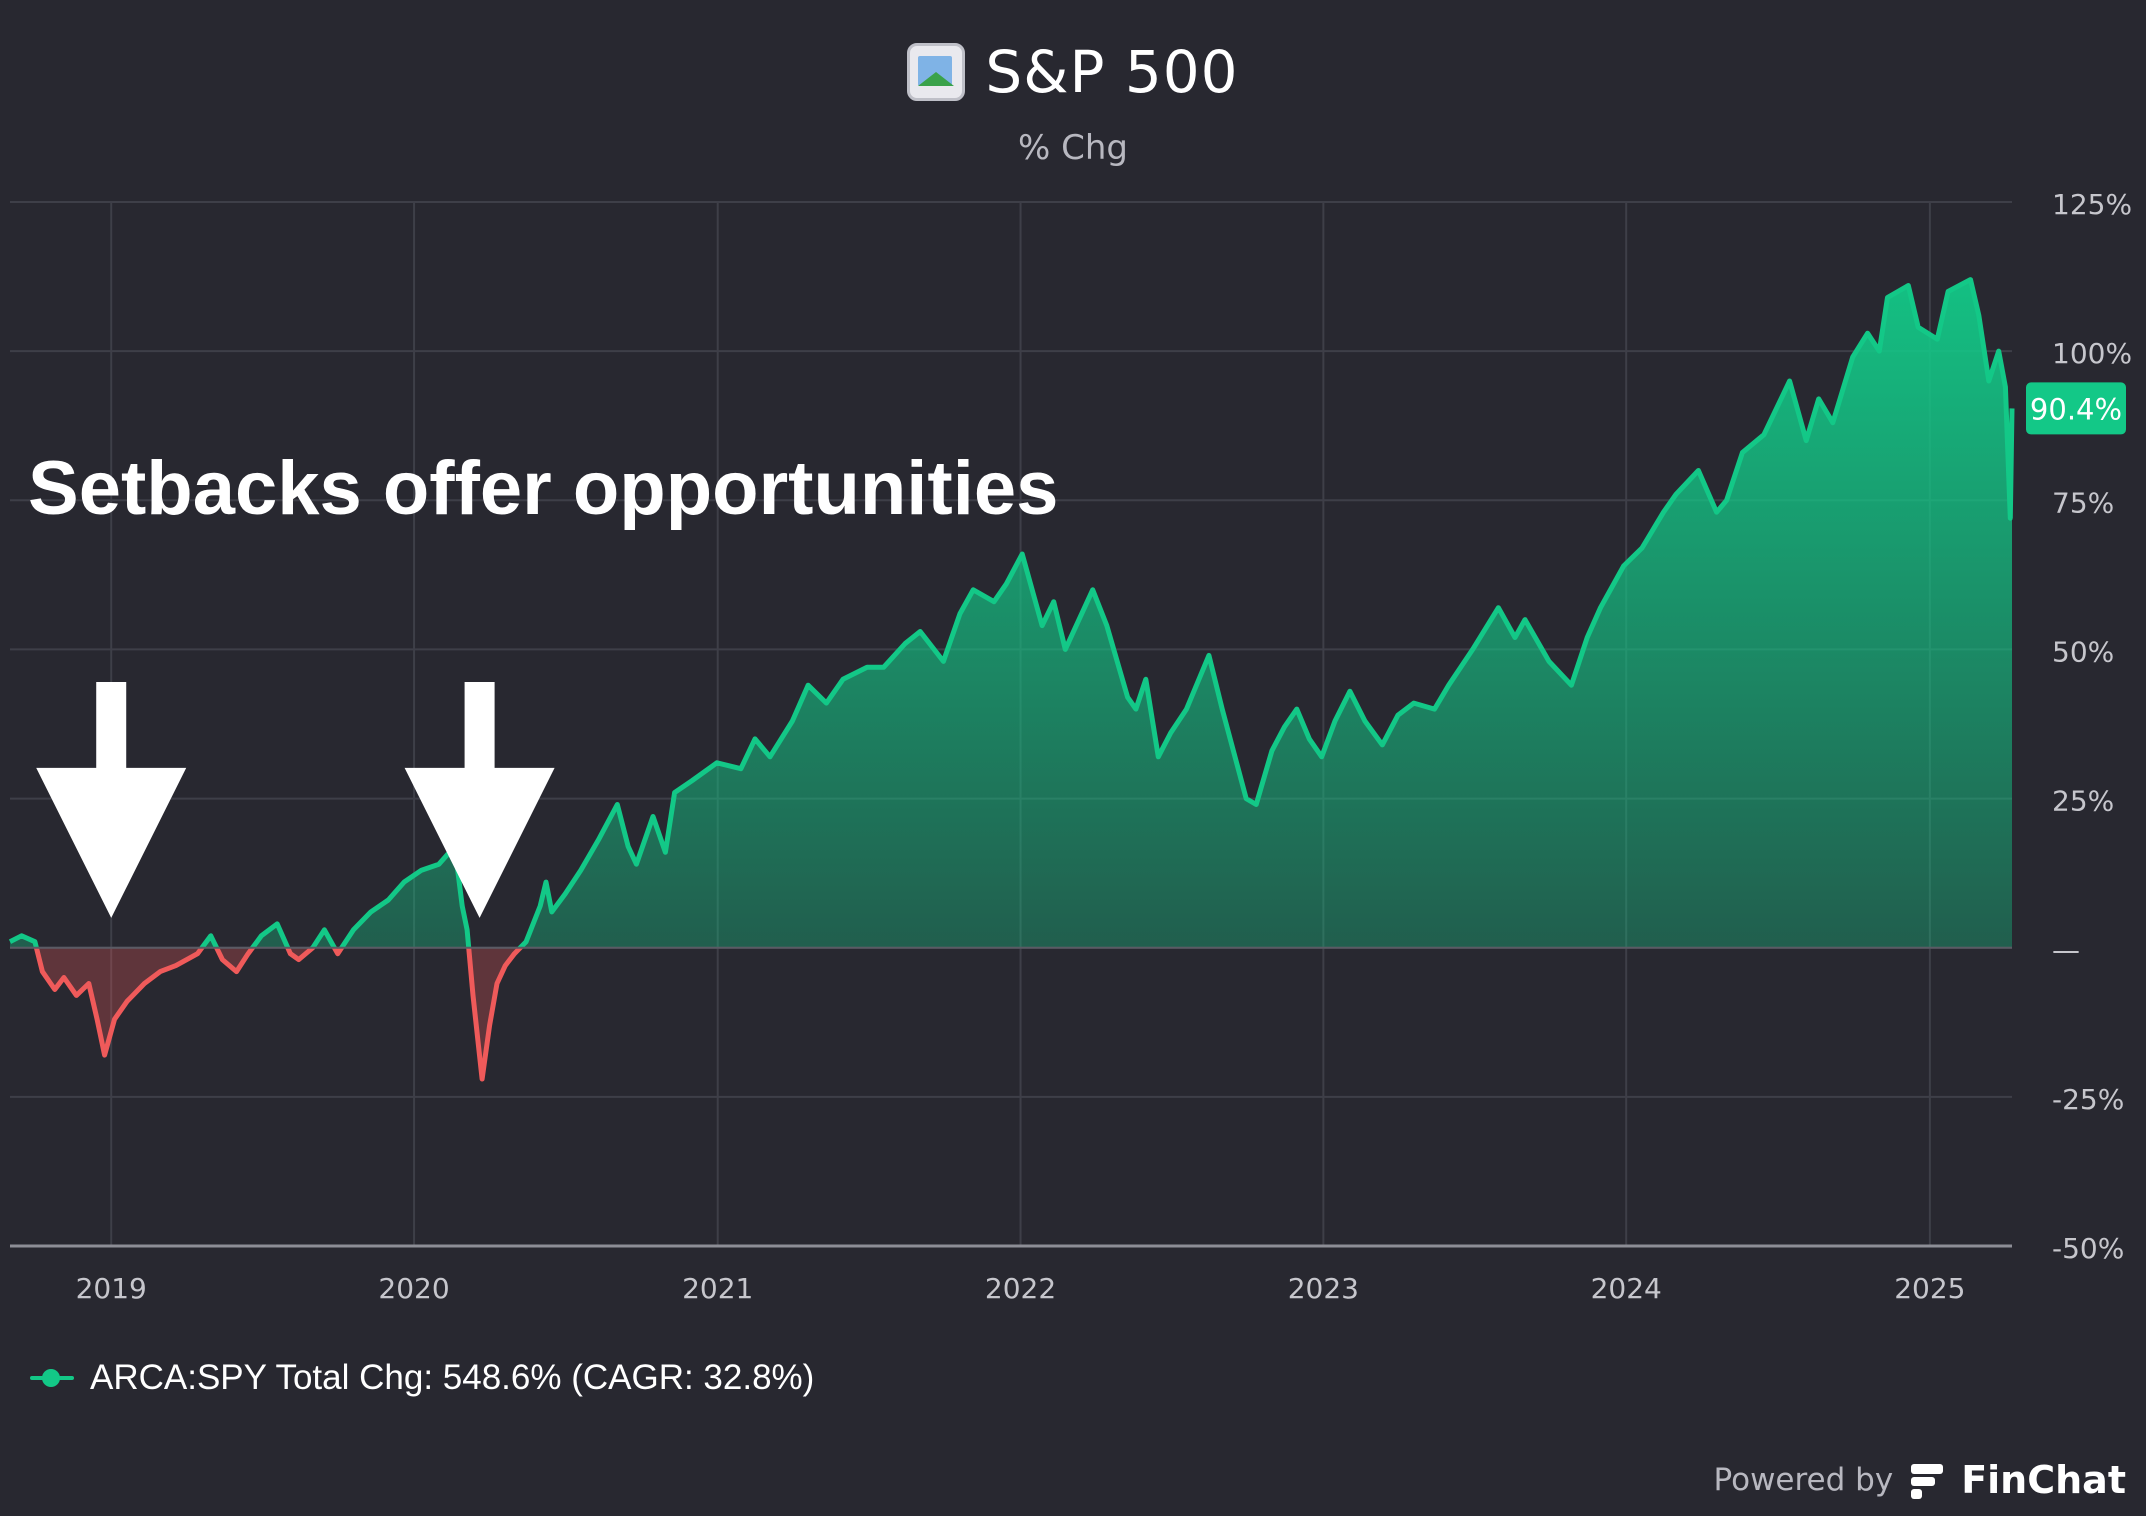  I want to click on arrow-2020-icon, so click(479, 800).